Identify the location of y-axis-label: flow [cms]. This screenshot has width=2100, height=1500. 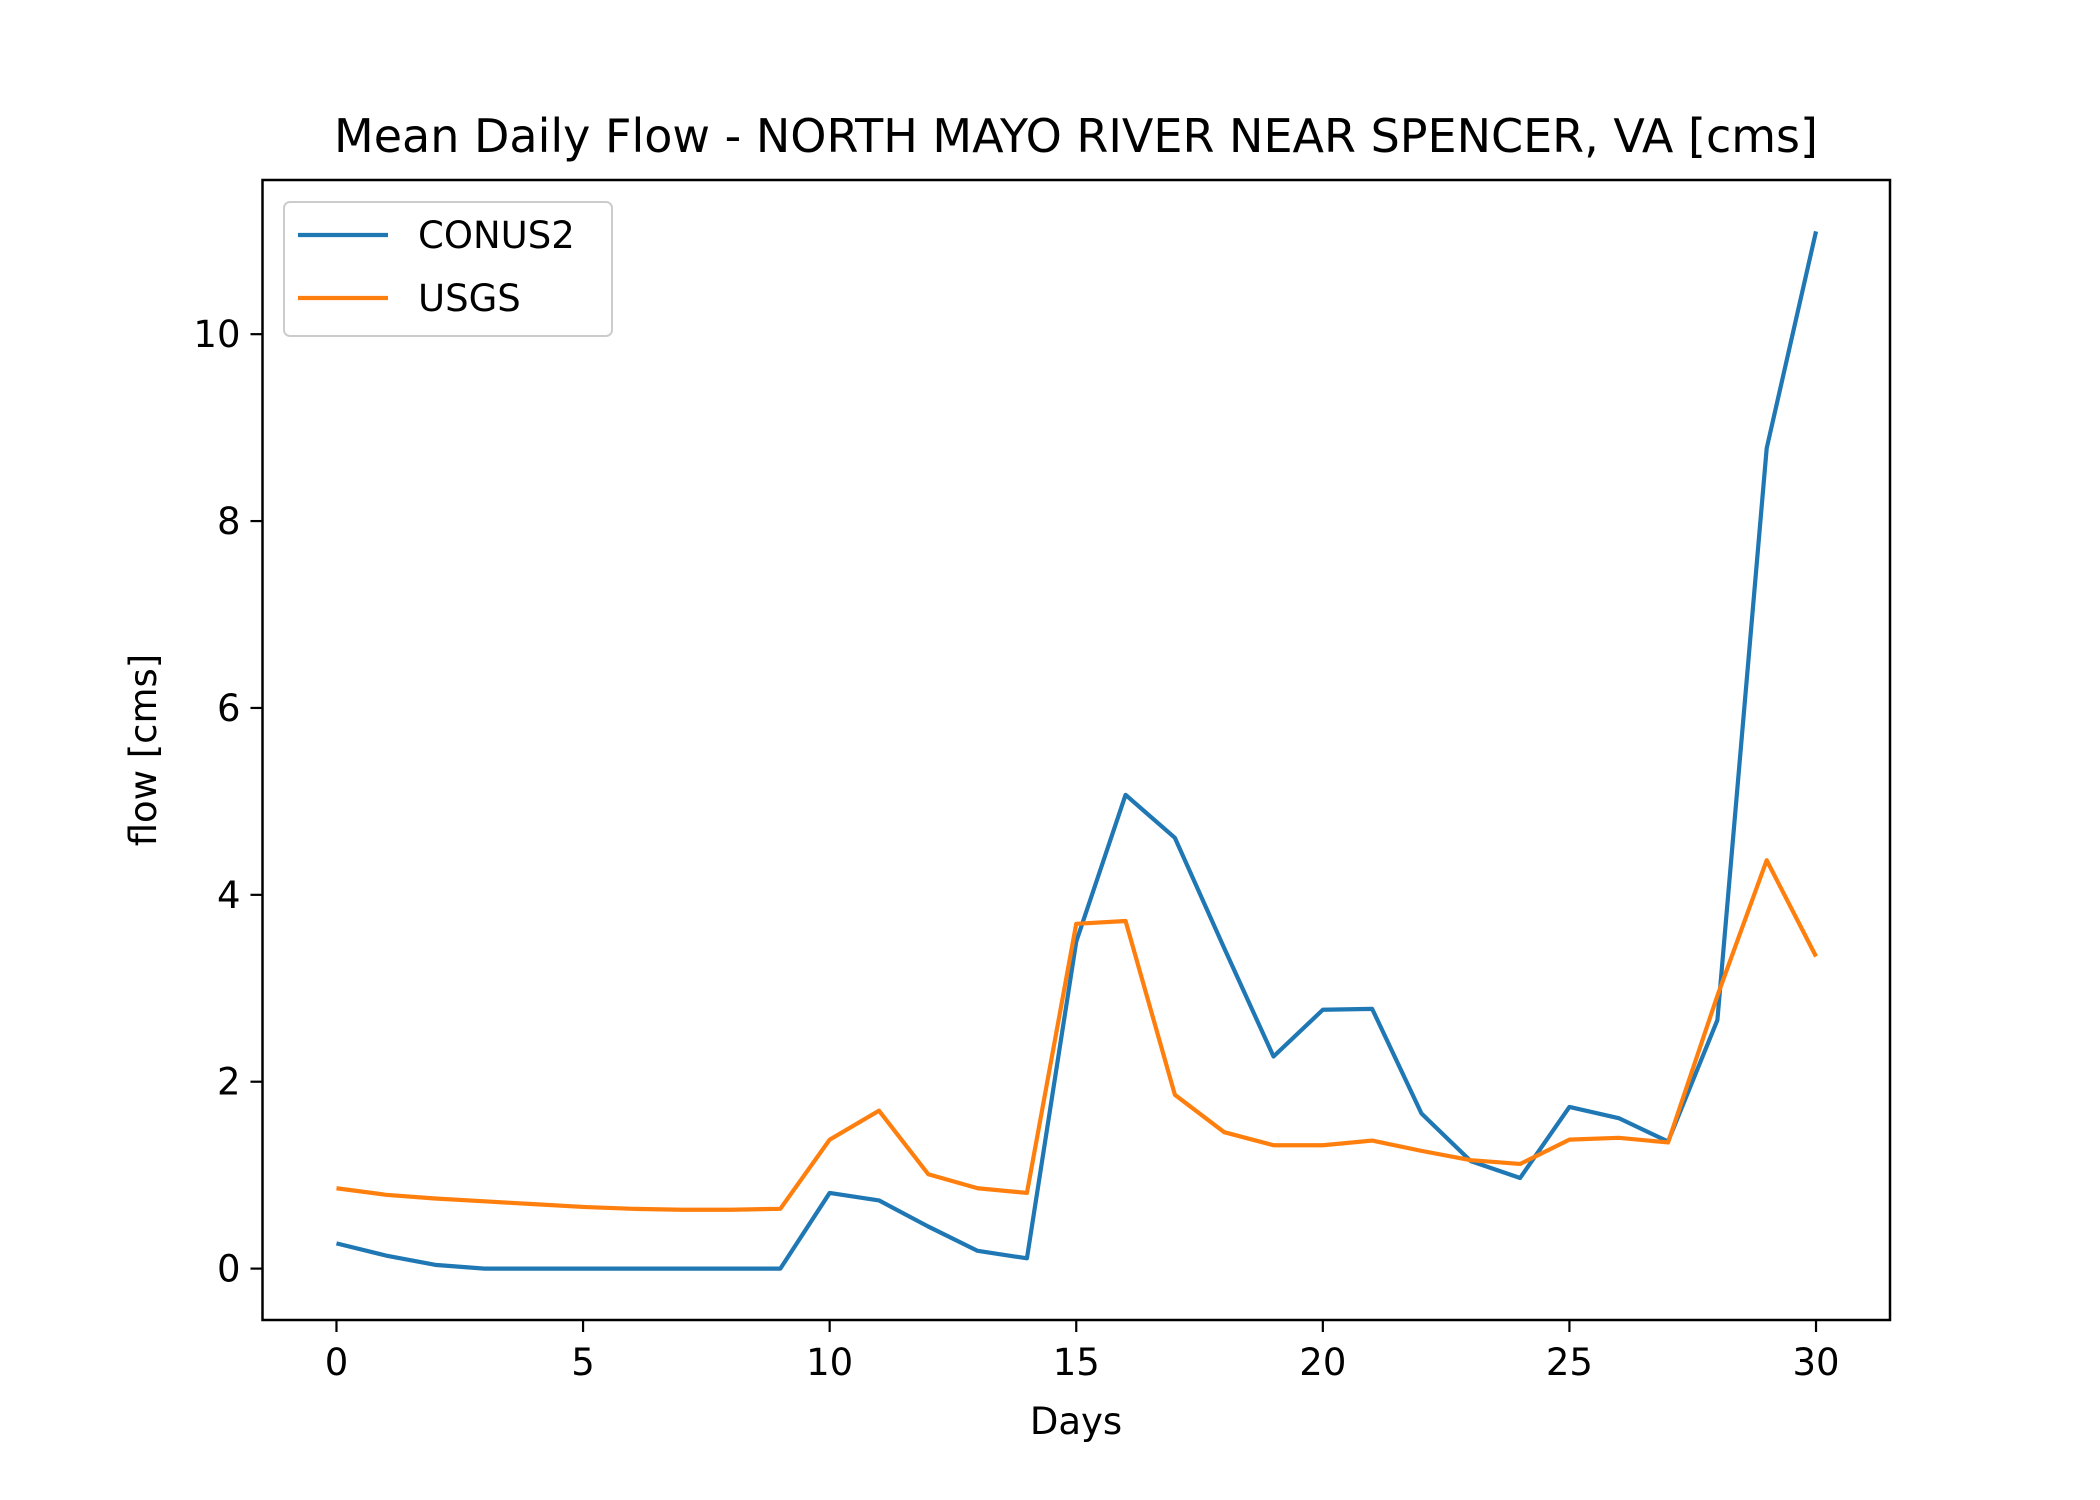
(143, 750).